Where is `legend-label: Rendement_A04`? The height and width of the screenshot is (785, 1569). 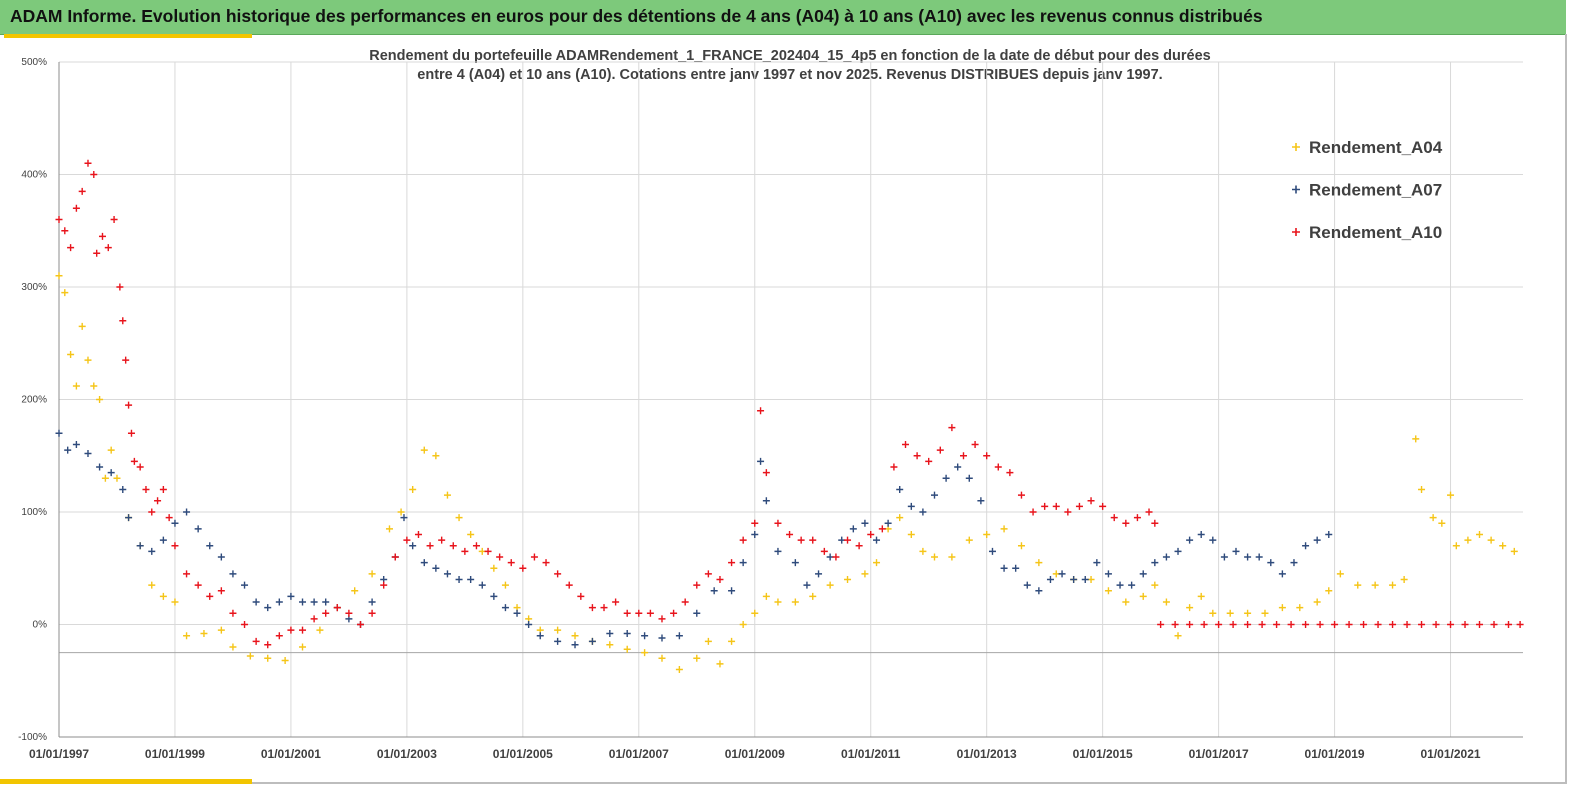
legend-label: Rendement_A04 is located at coordinates (1376, 147).